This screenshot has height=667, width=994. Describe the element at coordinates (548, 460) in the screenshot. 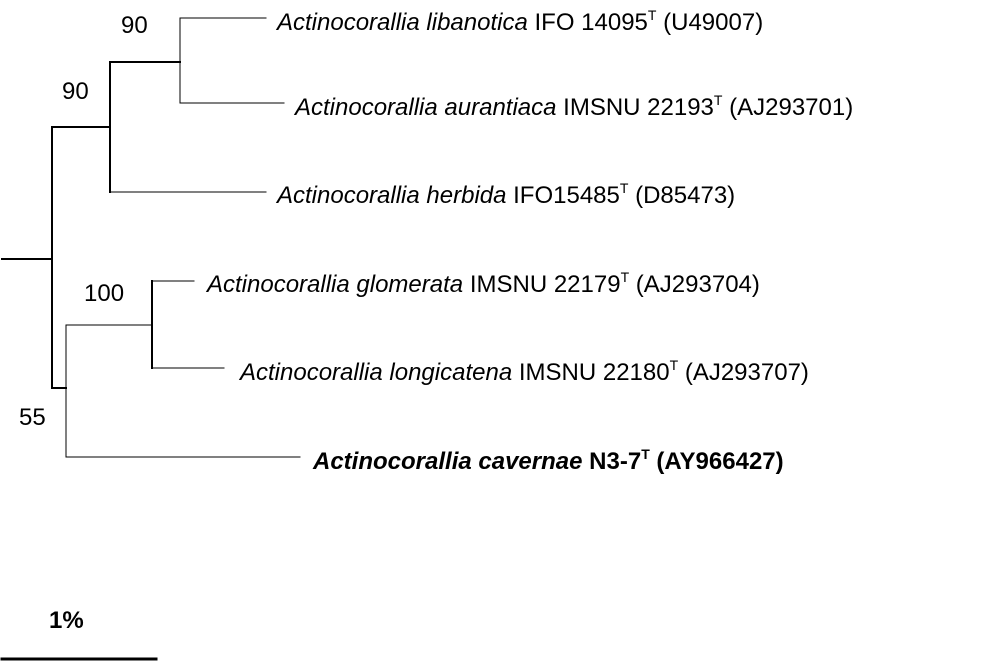

I see `taxon-label-highlighted: Actinocorallia cavernae N3-7T (AY966427)` at that location.